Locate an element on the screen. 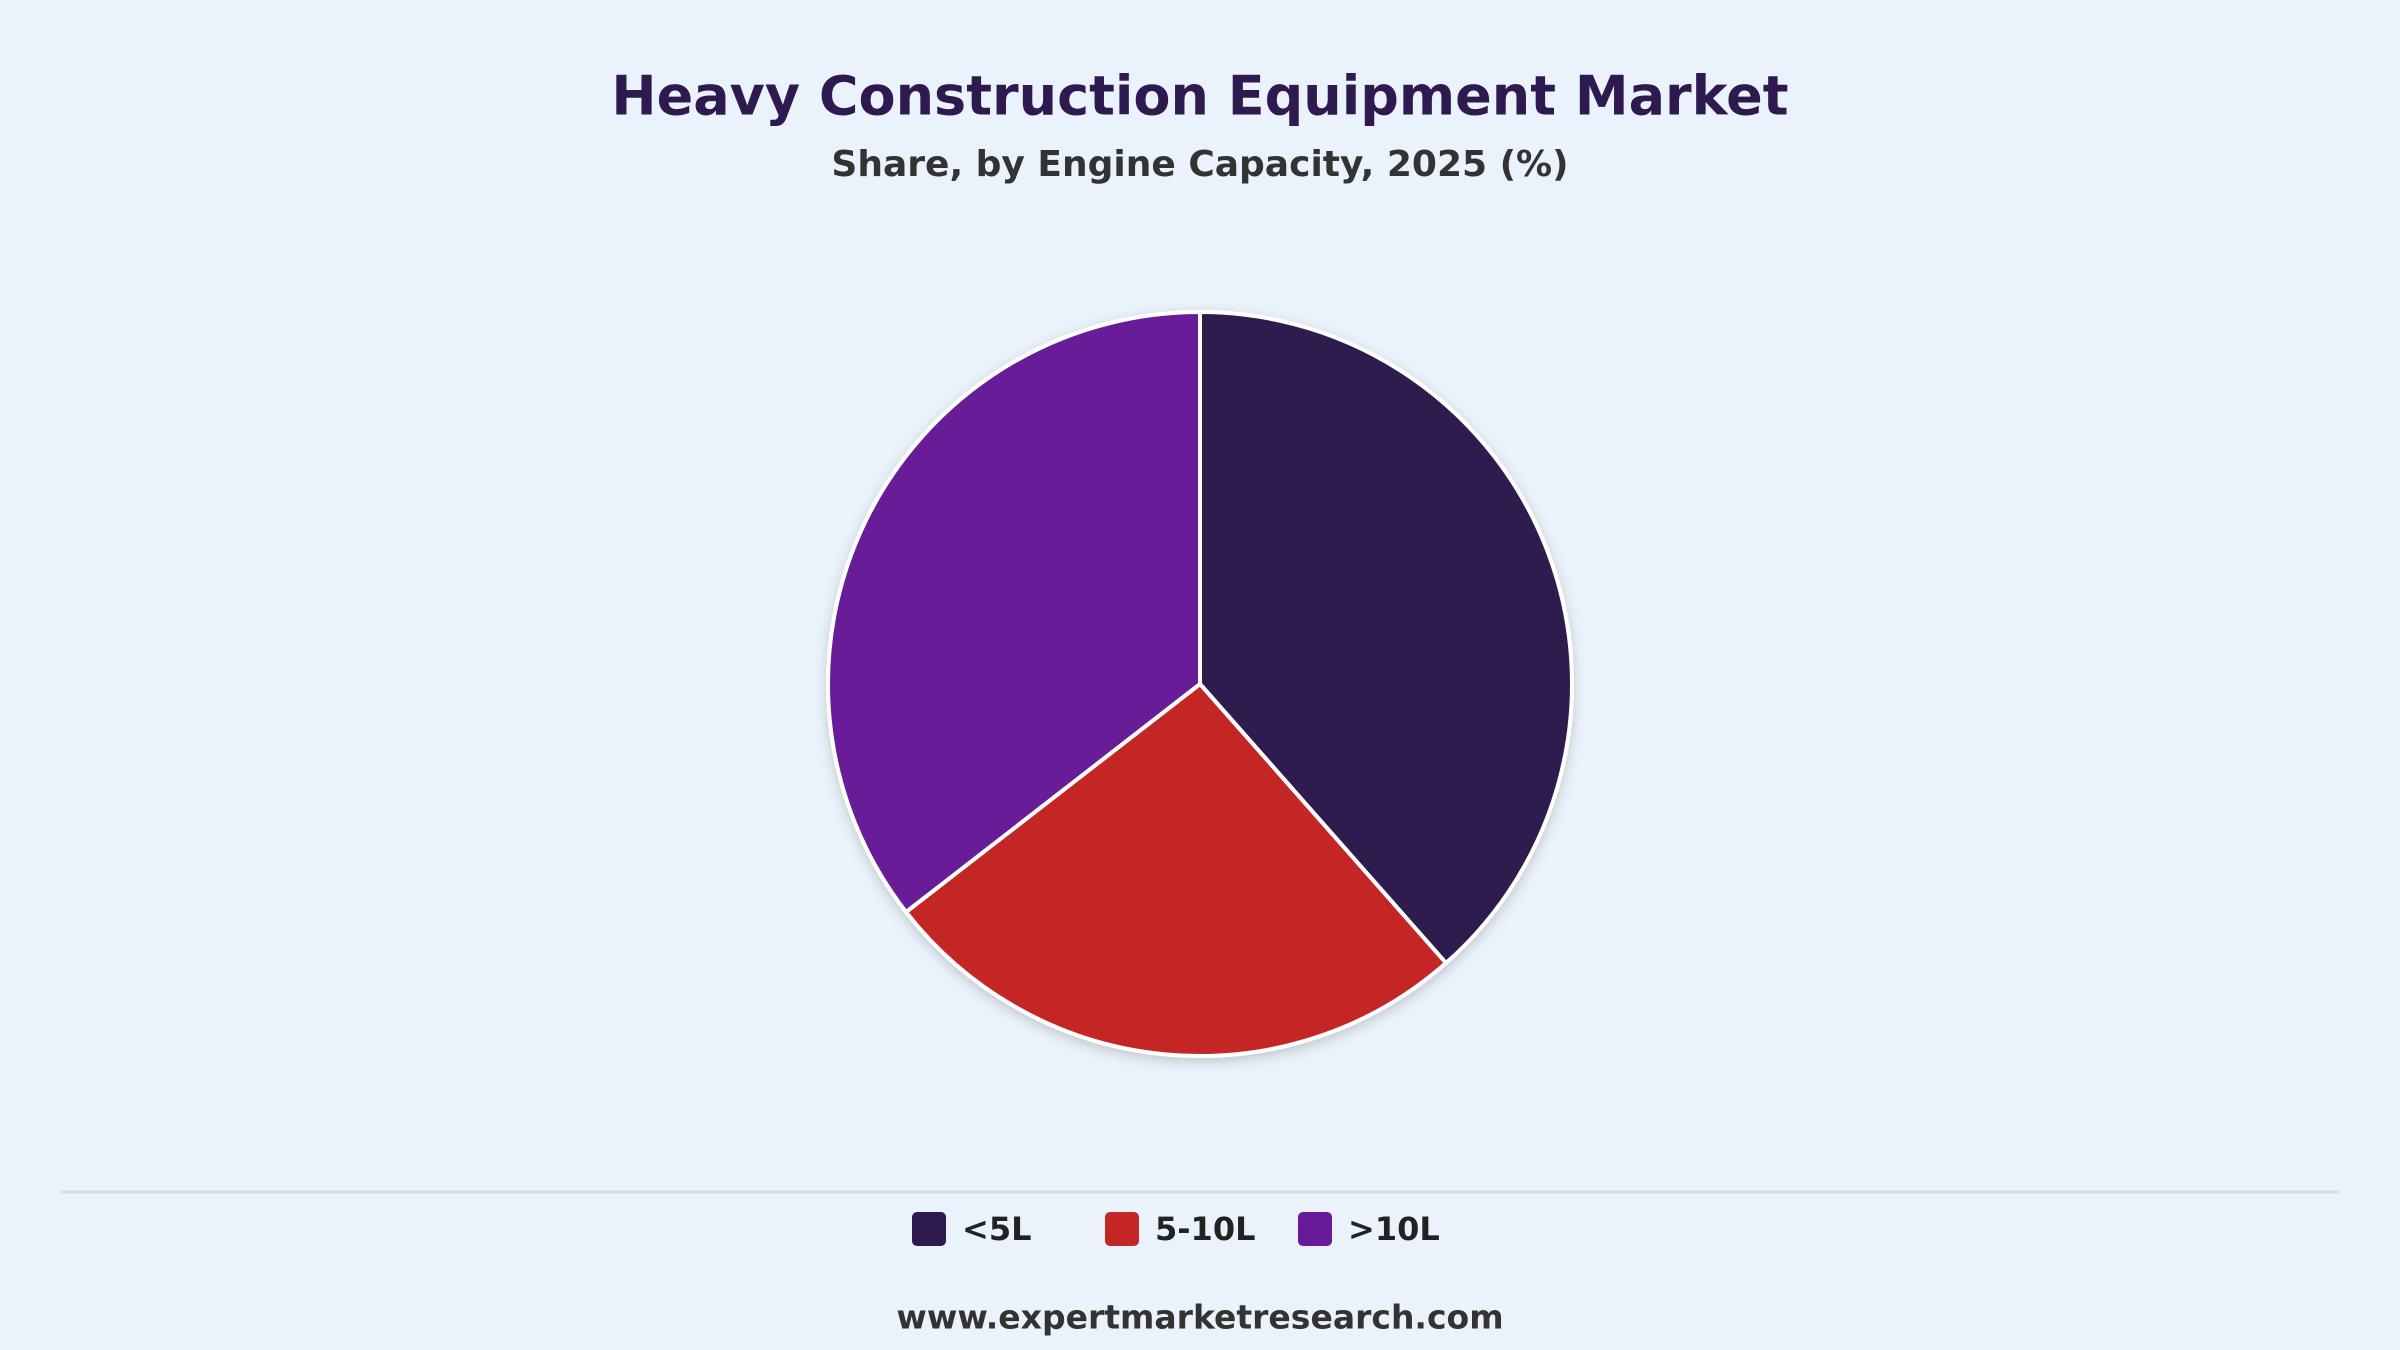  chart-title: Heavy Construction Equipment Market is located at coordinates (1199, 96).